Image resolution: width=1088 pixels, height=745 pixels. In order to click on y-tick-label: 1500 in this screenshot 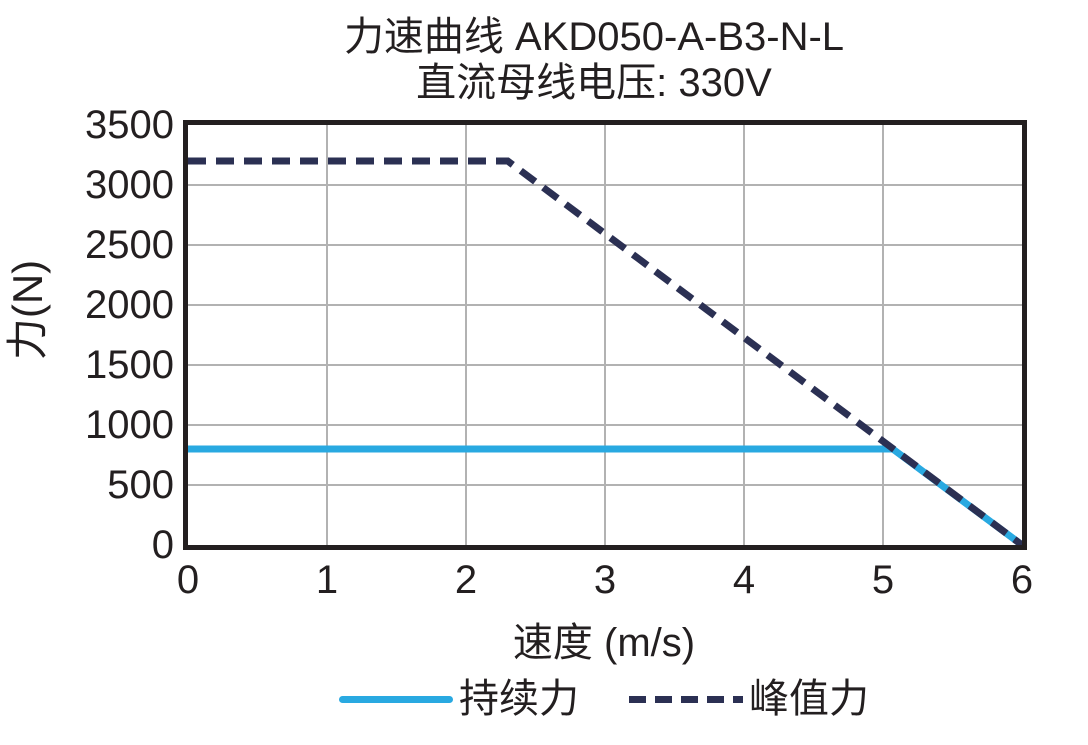, I will do `click(129, 365)`.